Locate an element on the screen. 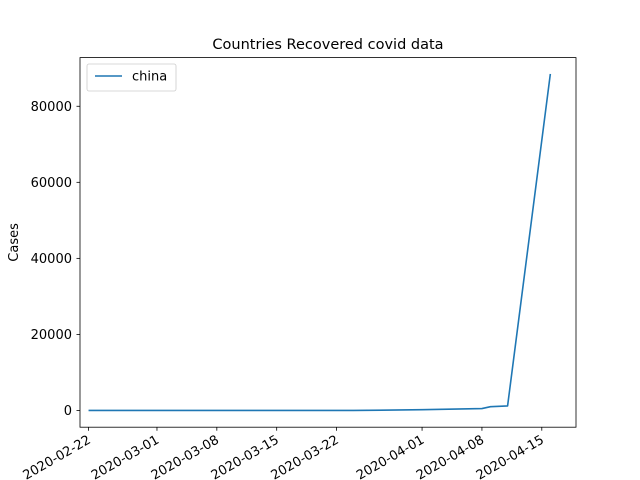 This screenshot has height=480, width=640. y-axis: 0 20000 40000 60000 80000 is located at coordinates (55, 259).